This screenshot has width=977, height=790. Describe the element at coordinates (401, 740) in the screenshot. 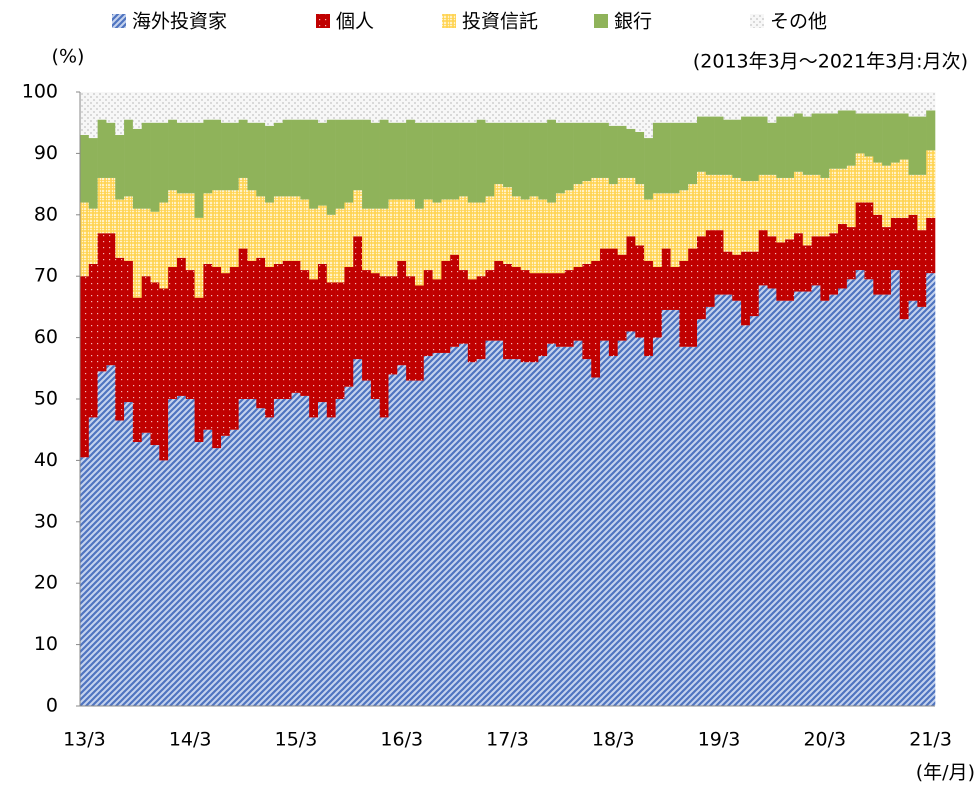

I see `x-tick-label: 16/3` at that location.